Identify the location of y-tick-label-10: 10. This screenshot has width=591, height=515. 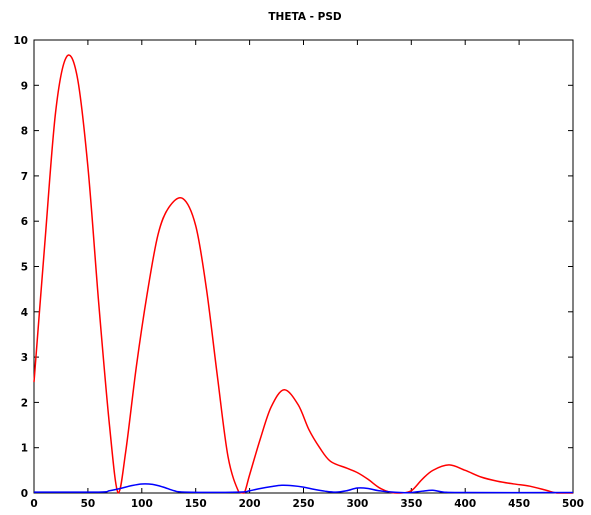
(20, 41).